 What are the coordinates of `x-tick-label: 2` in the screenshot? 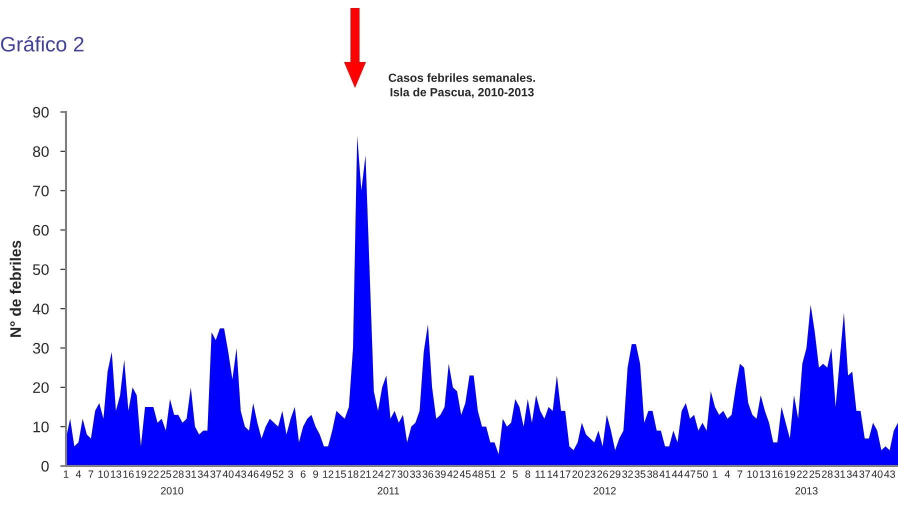 It's located at (503, 474).